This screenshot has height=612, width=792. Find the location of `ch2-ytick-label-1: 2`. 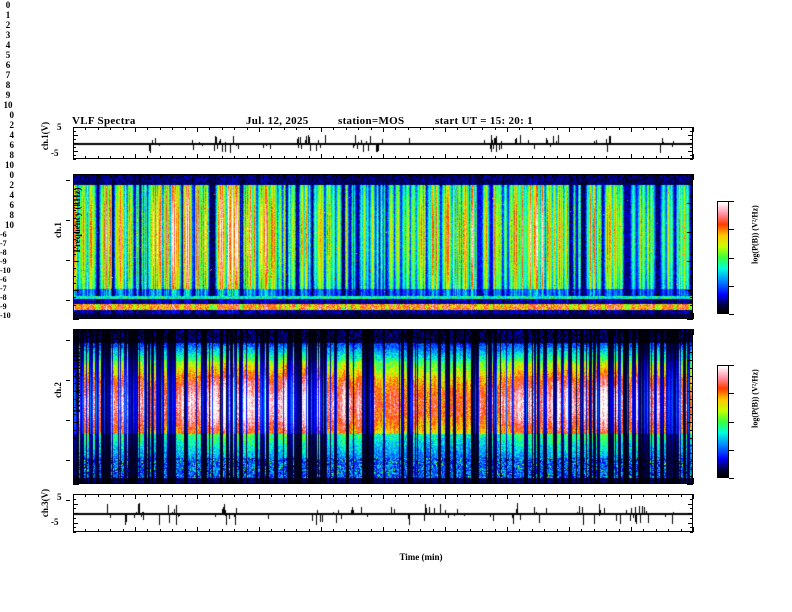

ch2-ytick-label-1: 2 is located at coordinates (12, 185).